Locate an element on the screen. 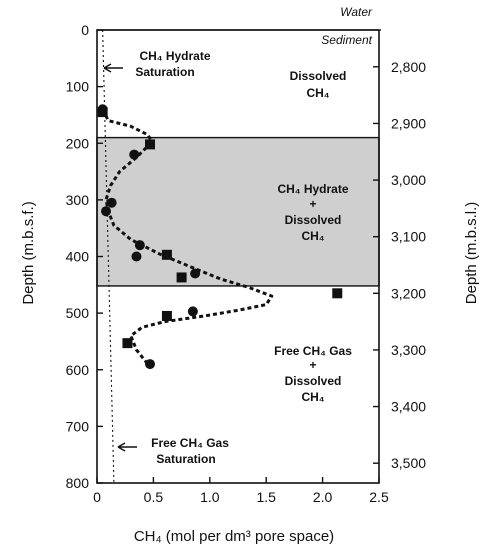 This screenshot has width=481, height=551. free-gas-dissolved-label-line3: Dissolved is located at coordinates (313, 381).